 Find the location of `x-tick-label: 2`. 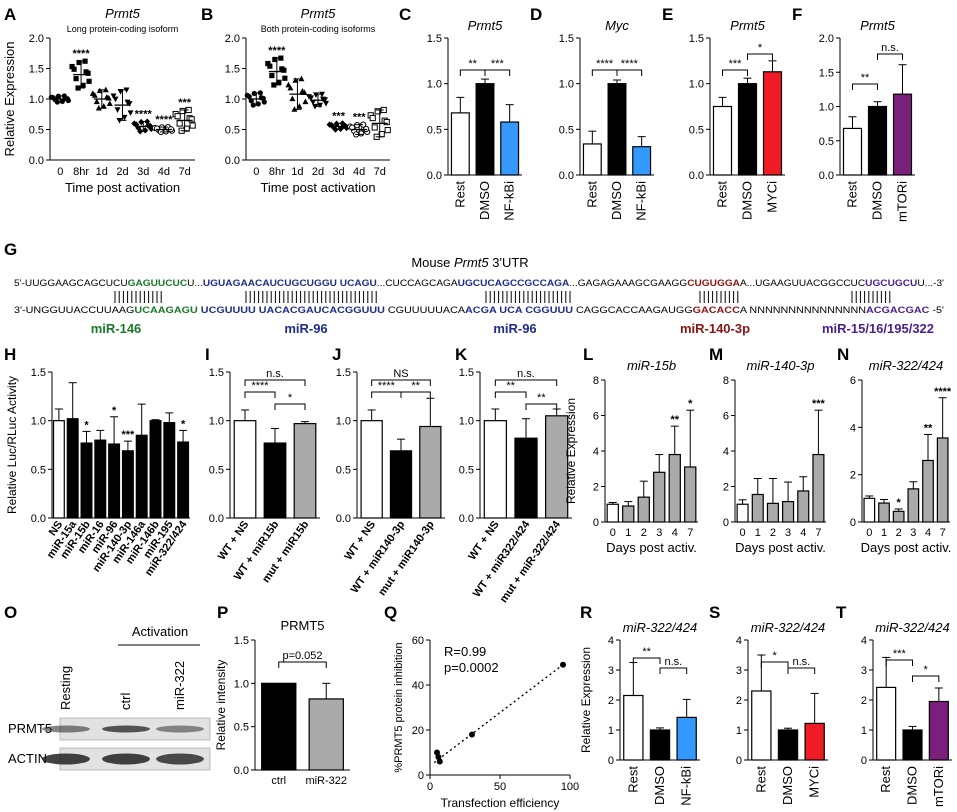

x-tick-label: 2 is located at coordinates (773, 533).